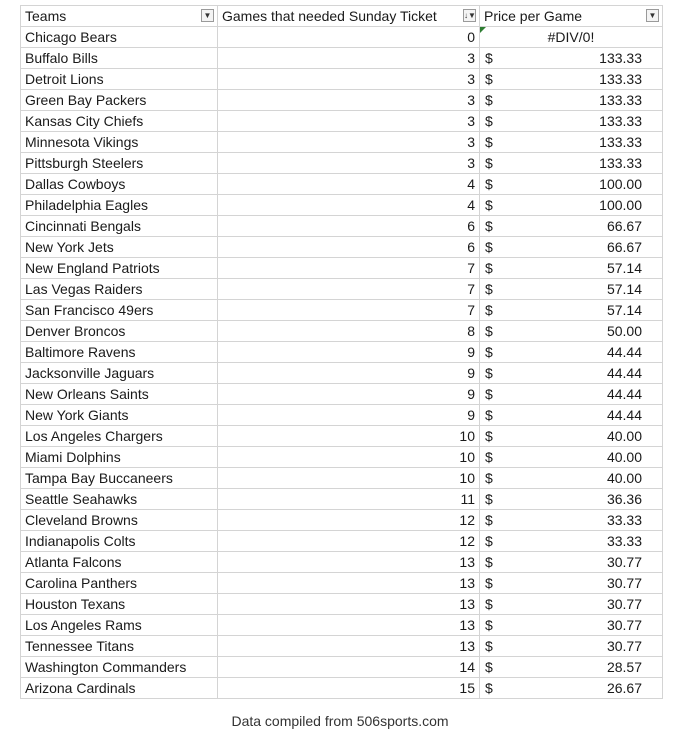 This screenshot has height=731, width=680. What do you see at coordinates (348, 16) in the screenshot?
I see `header-games: Games that needed Sunday Ticket ↓▼` at bounding box center [348, 16].